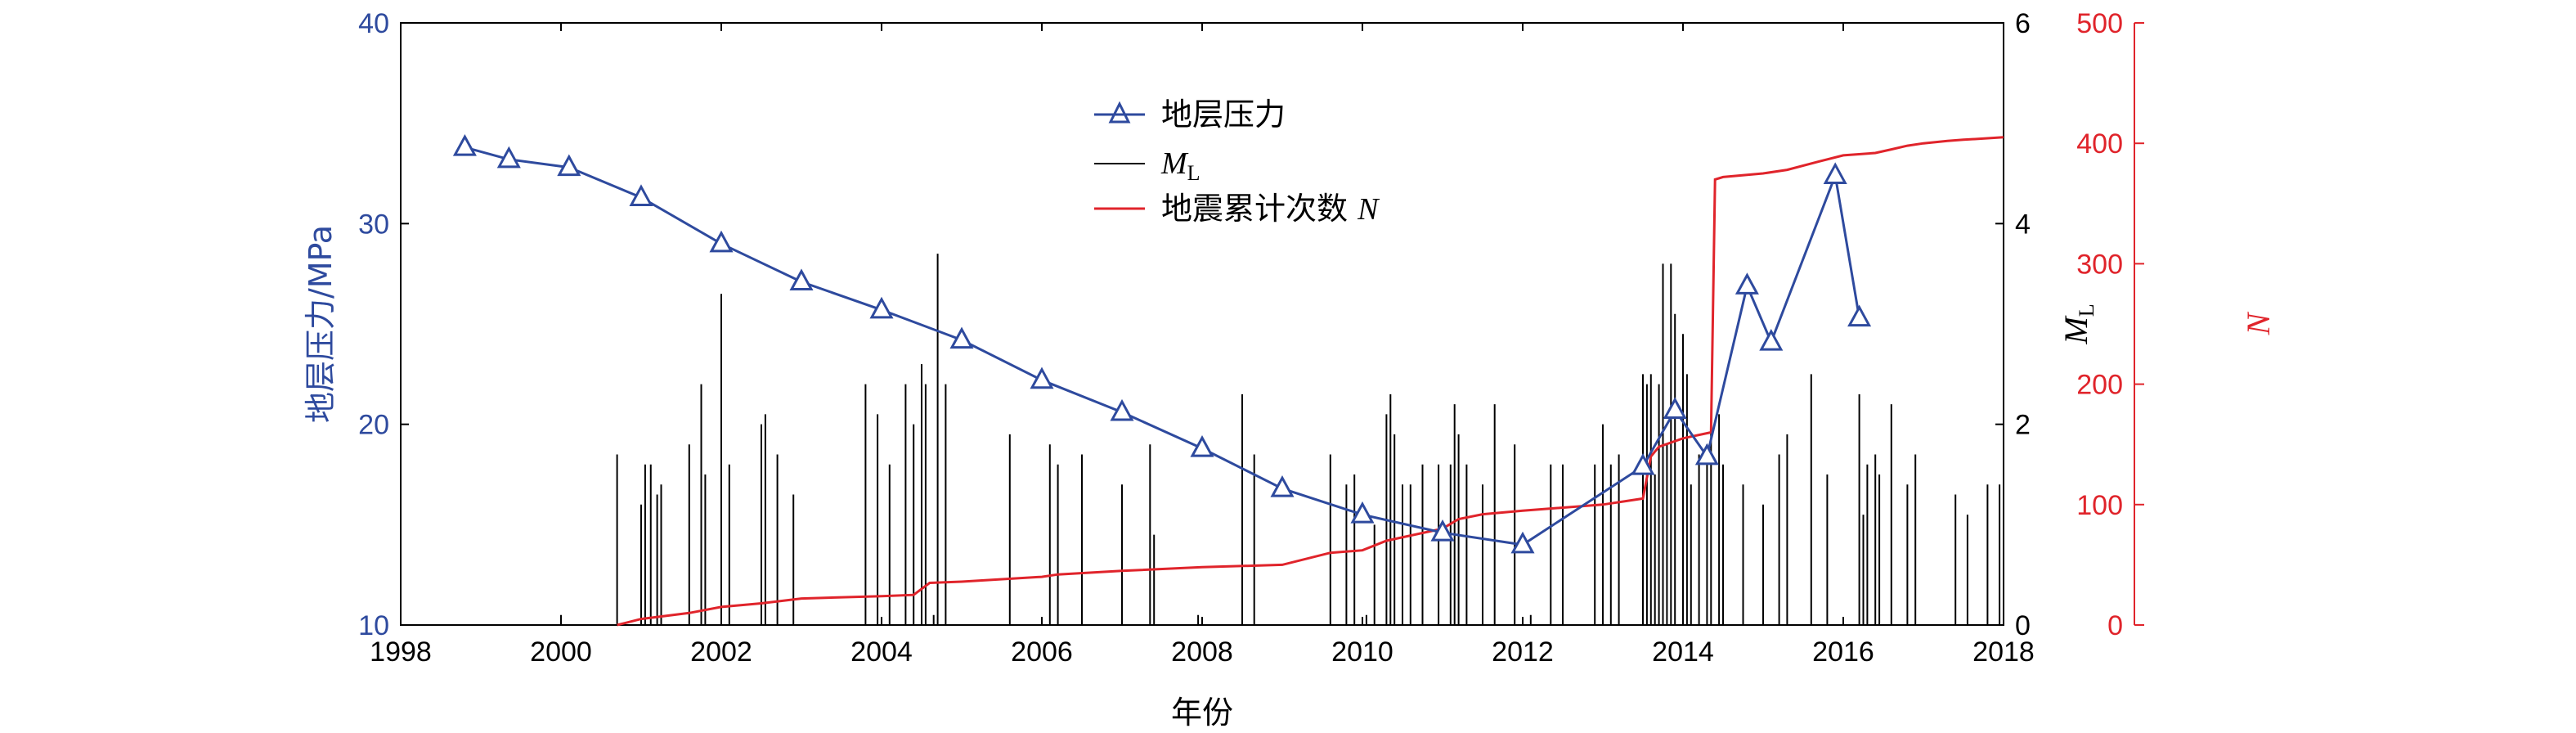 Image resolution: width=2576 pixels, height=733 pixels. What do you see at coordinates (1368, 209) in the screenshot?
I see `legend-n-italic: N` at bounding box center [1368, 209].